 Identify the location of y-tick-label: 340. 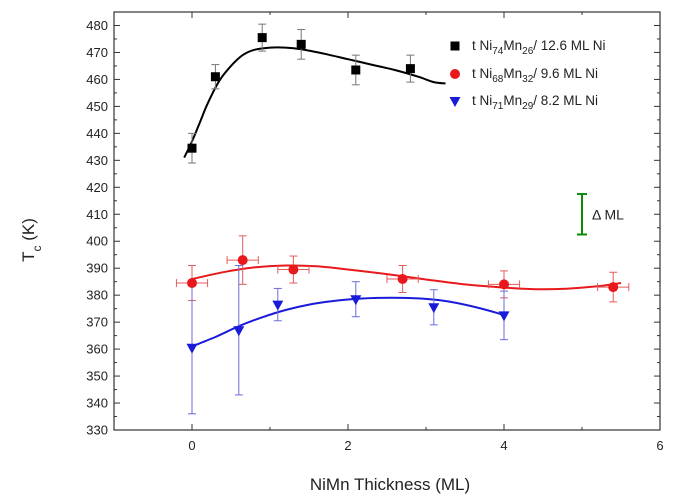
(97, 403).